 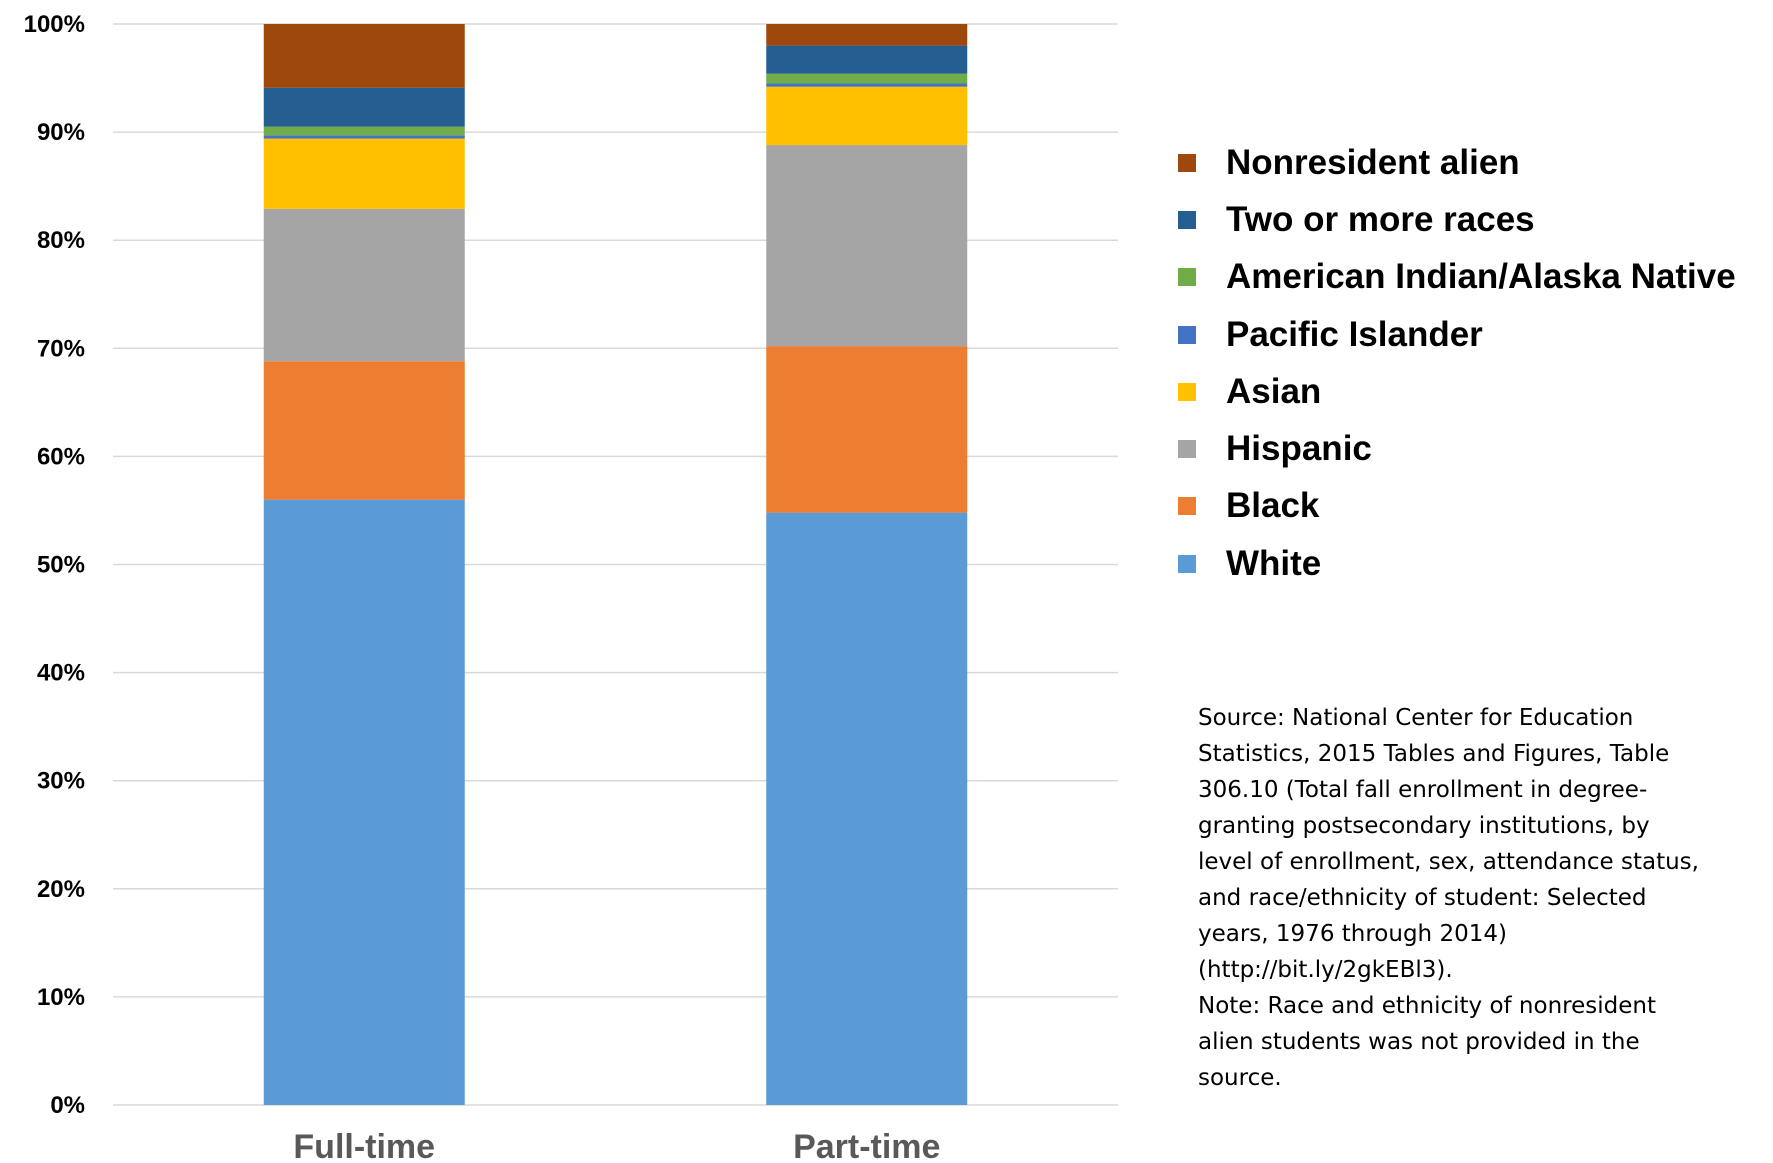 What do you see at coordinates (364, 107) in the screenshot?
I see `bar-segment-full-time-two-or-more-races` at bounding box center [364, 107].